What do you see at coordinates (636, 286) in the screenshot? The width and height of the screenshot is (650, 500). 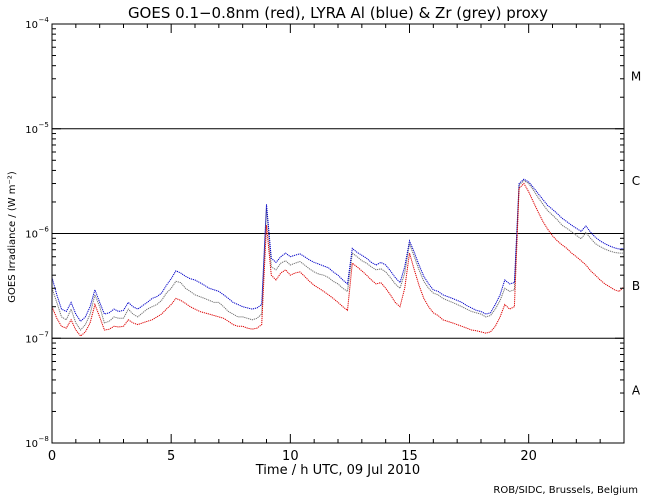 I see `flare-class-label: B` at bounding box center [636, 286].